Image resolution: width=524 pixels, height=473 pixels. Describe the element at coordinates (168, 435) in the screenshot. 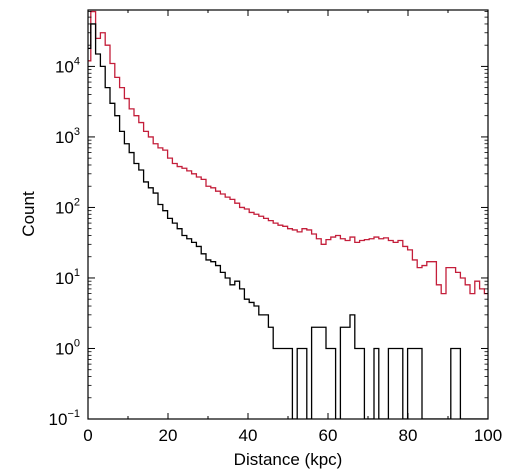

I see `x-tick-label: 20` at that location.